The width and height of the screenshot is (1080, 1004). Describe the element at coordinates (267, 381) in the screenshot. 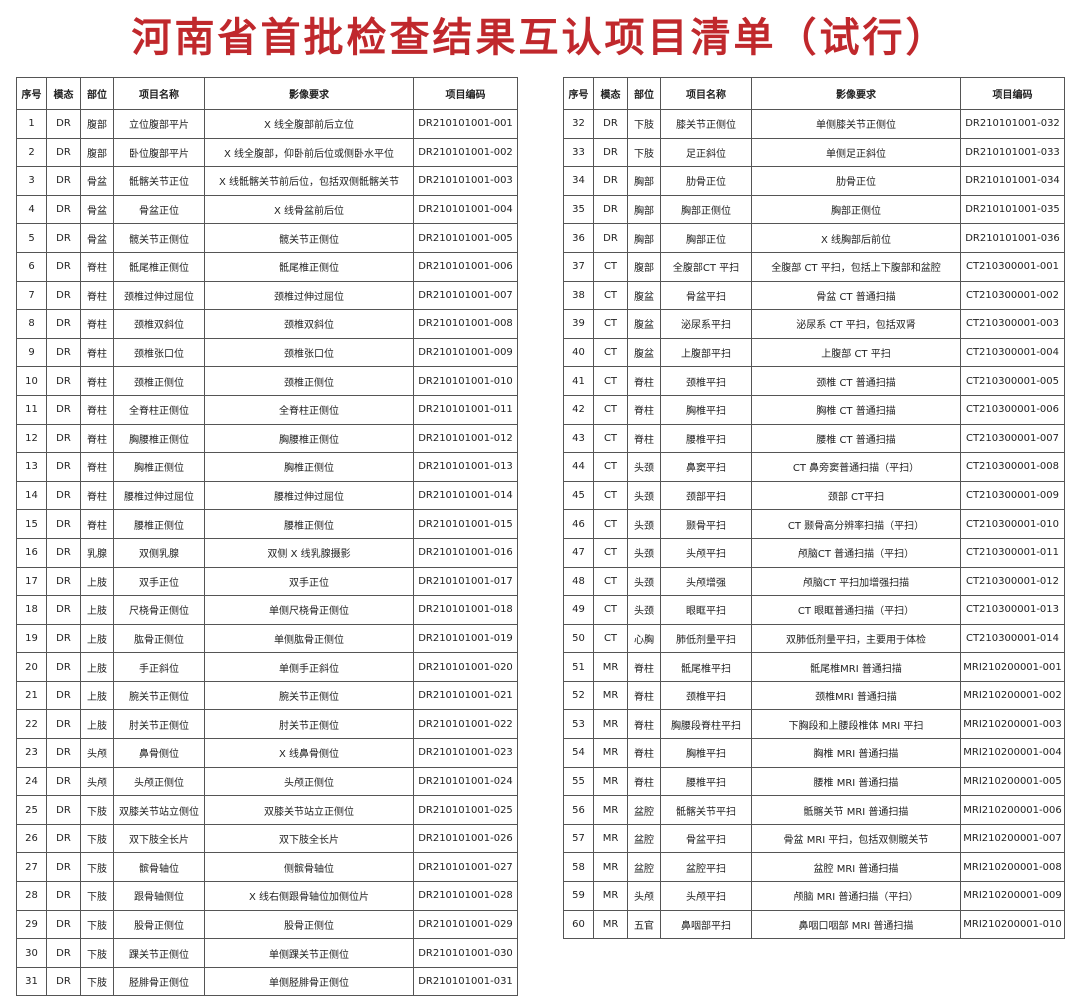

I see `table-row: 10 DR 脊柱 颈椎正侧位 颈椎正侧位 DR210101001-010` at that location.